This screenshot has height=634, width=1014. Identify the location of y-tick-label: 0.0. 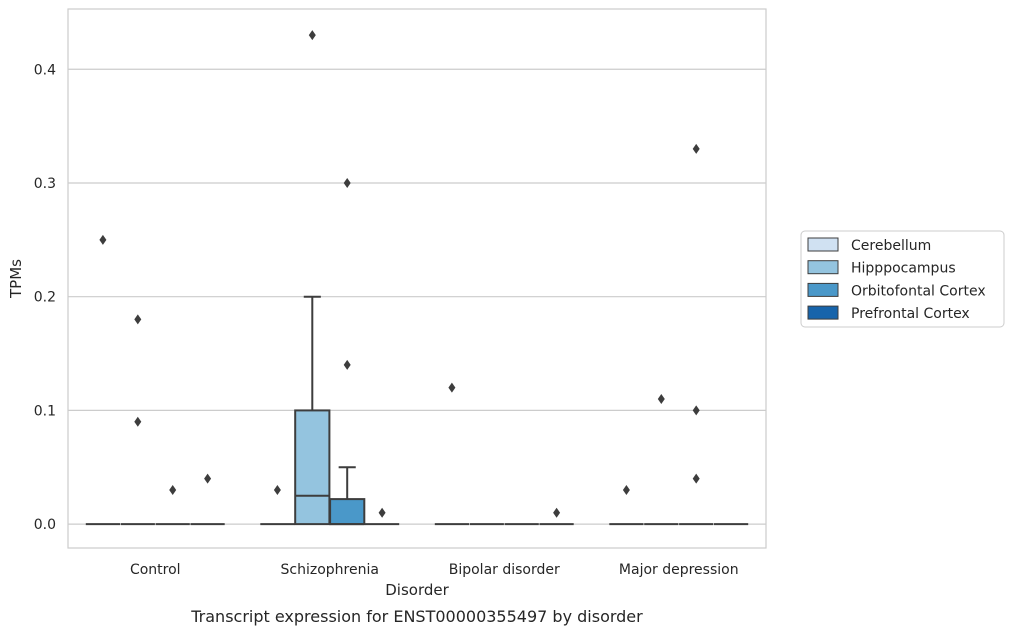
(45, 525).